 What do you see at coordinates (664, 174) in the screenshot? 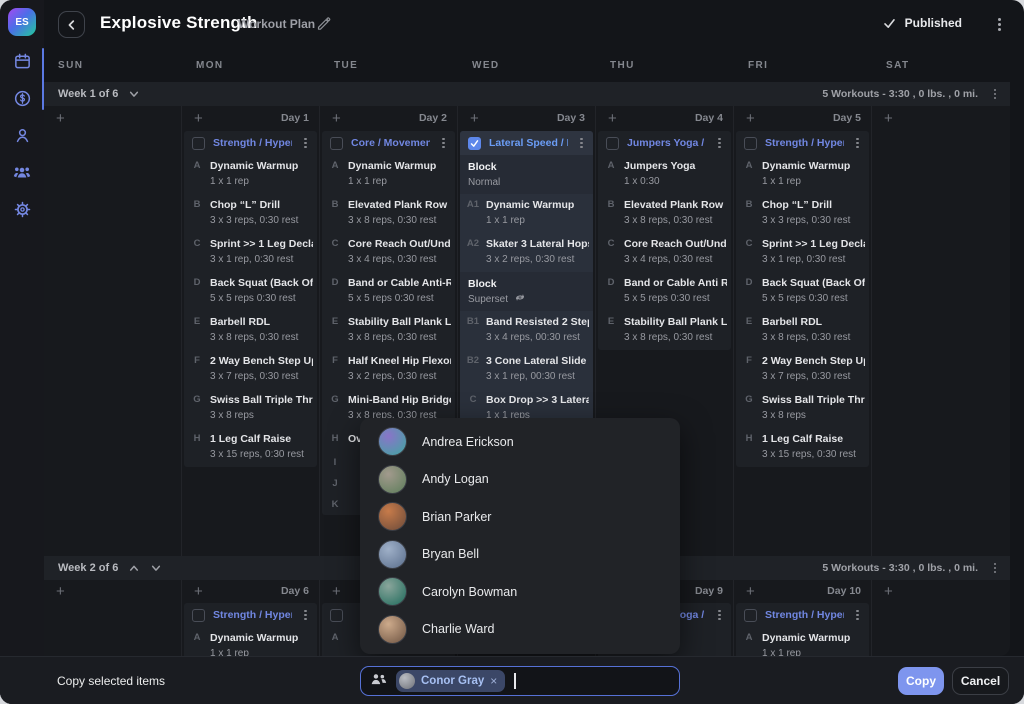
I see `exercise-row: A Jumpers Yoga 1 x 0:30` at bounding box center [664, 174].